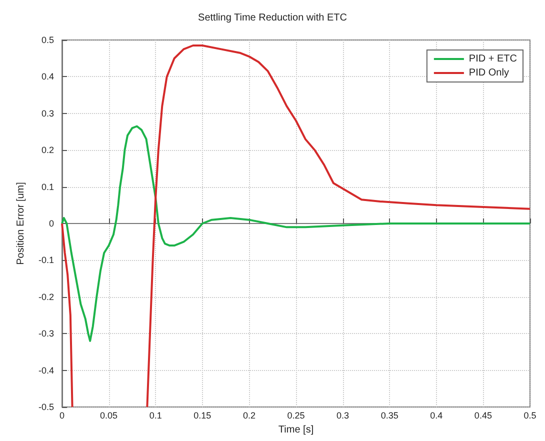 The height and width of the screenshot is (441, 545). Describe the element at coordinates (296, 430) in the screenshot. I see `x-axis-title: Time [s]` at that location.